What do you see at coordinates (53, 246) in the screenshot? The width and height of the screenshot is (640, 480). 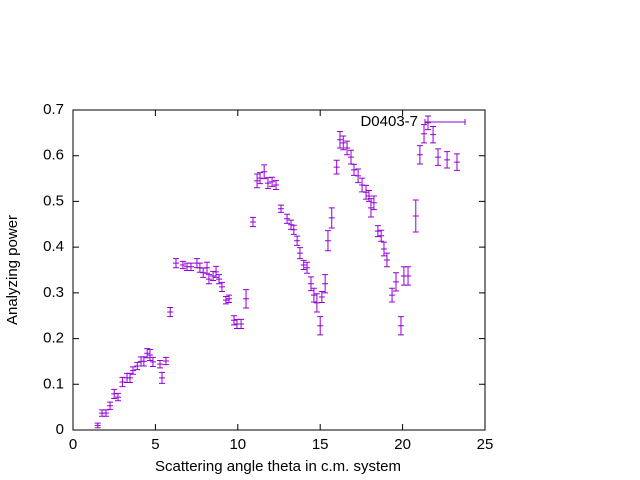 I see `y-tick-label: 0.4` at bounding box center [53, 246].